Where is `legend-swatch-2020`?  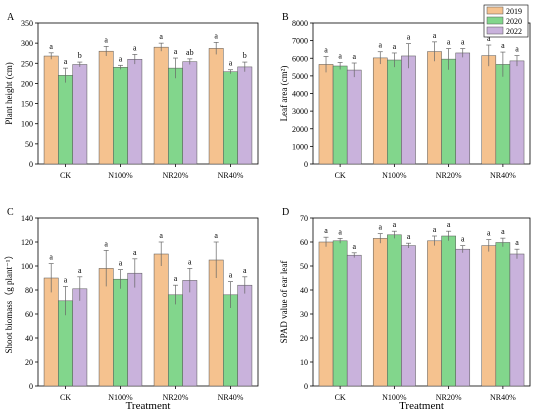
legend-swatch-2020 is located at coordinates (495, 20).